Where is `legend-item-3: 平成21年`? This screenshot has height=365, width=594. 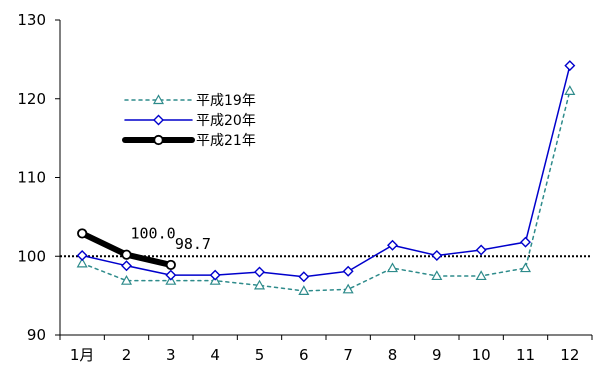 legend-item-3: 平成21年 is located at coordinates (189, 141).